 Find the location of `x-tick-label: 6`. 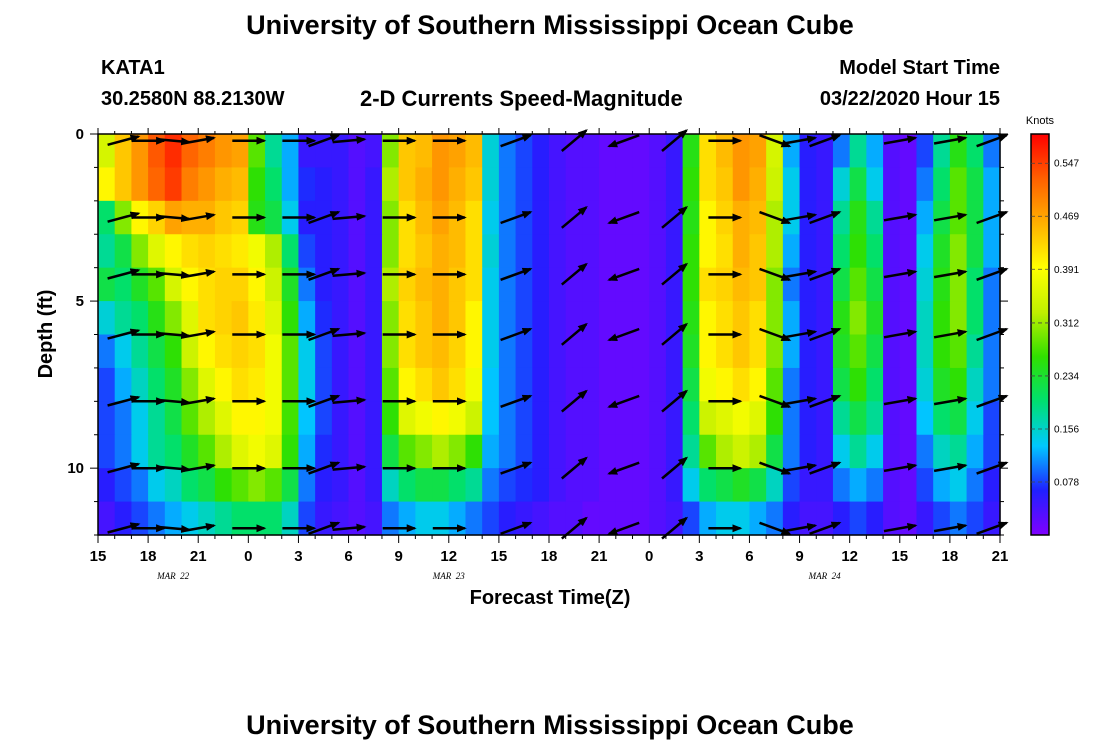

x-tick-label: 6 is located at coordinates (348, 556).